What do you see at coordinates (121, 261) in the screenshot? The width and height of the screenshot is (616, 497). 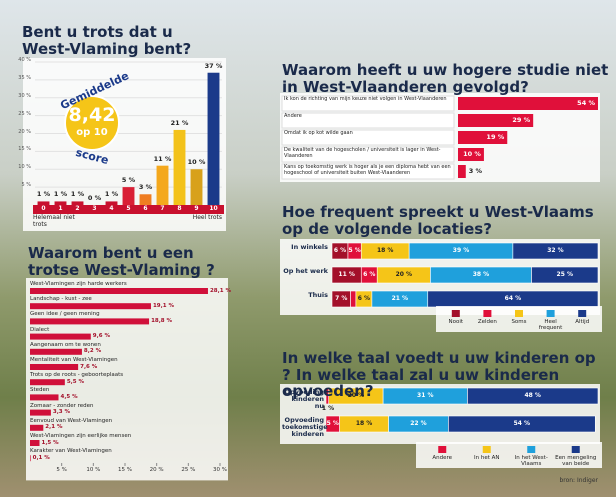 I see `chart-title: Waarom bent u een trotse West-Vlaming ?` at bounding box center [121, 261].